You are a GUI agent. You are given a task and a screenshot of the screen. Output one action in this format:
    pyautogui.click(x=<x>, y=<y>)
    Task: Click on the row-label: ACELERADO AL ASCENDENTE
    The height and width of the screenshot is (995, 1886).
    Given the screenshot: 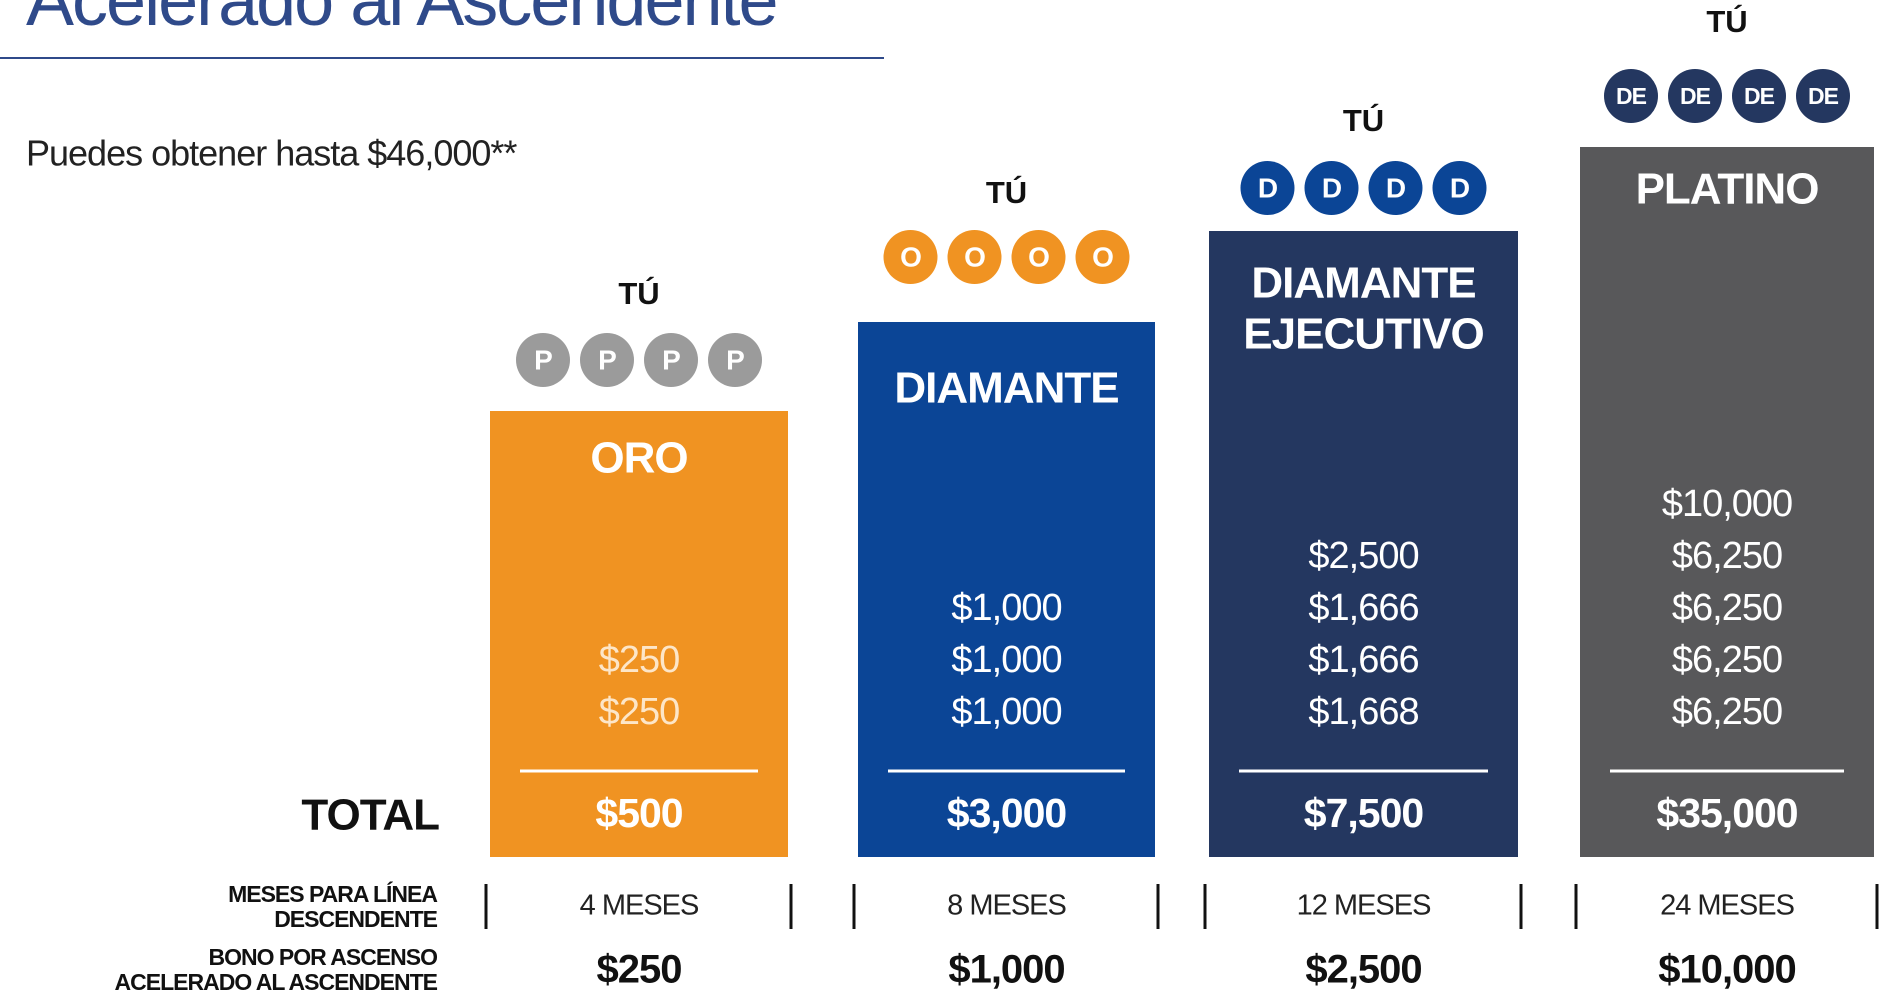 What is the action you would take?
    pyautogui.click(x=276, y=982)
    